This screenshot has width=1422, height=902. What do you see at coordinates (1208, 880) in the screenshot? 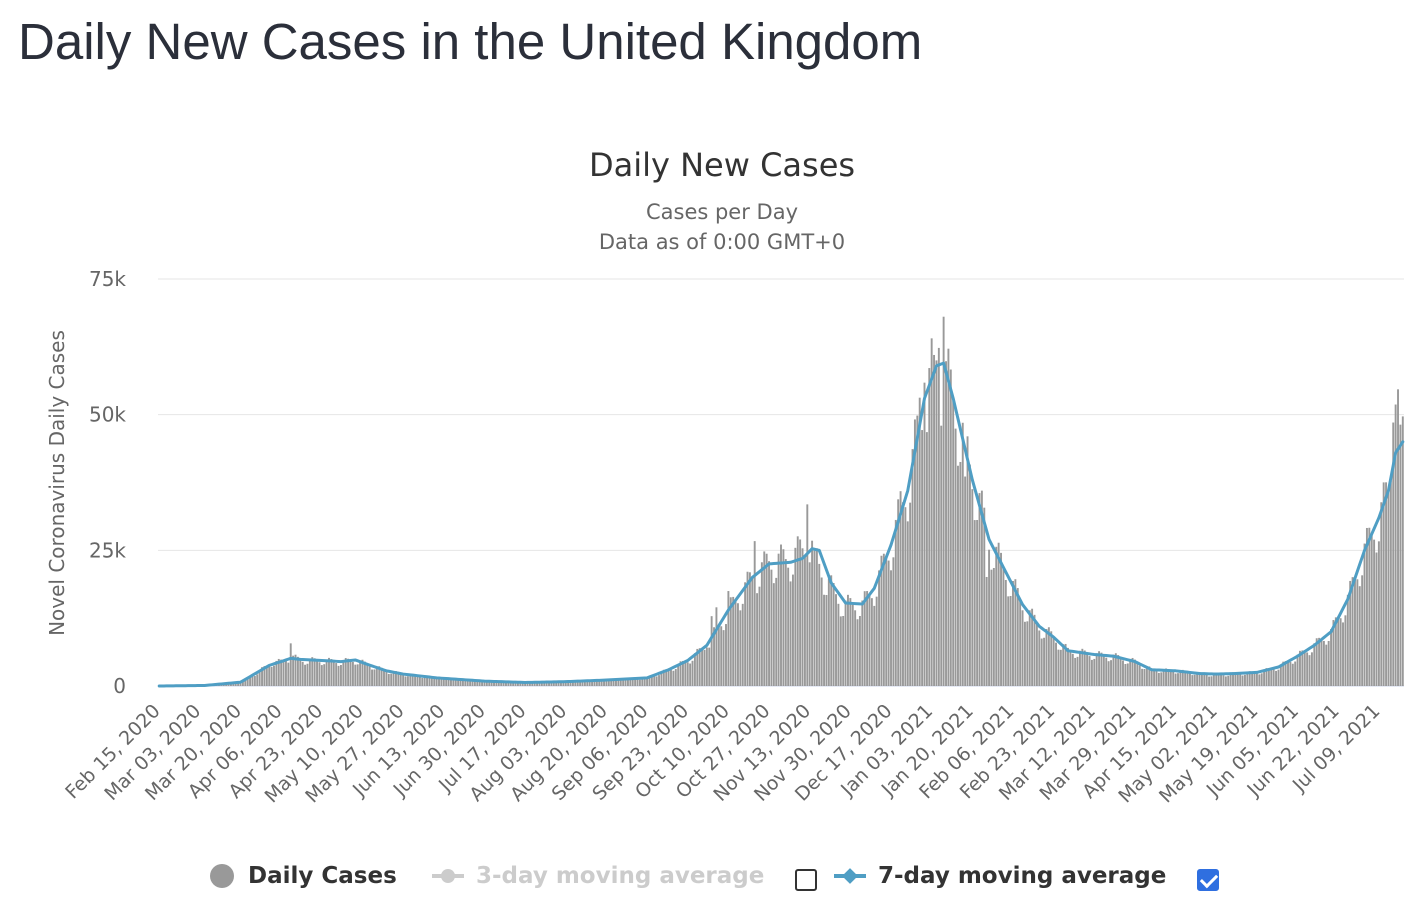
I see `ma7-checkbox` at bounding box center [1208, 880].